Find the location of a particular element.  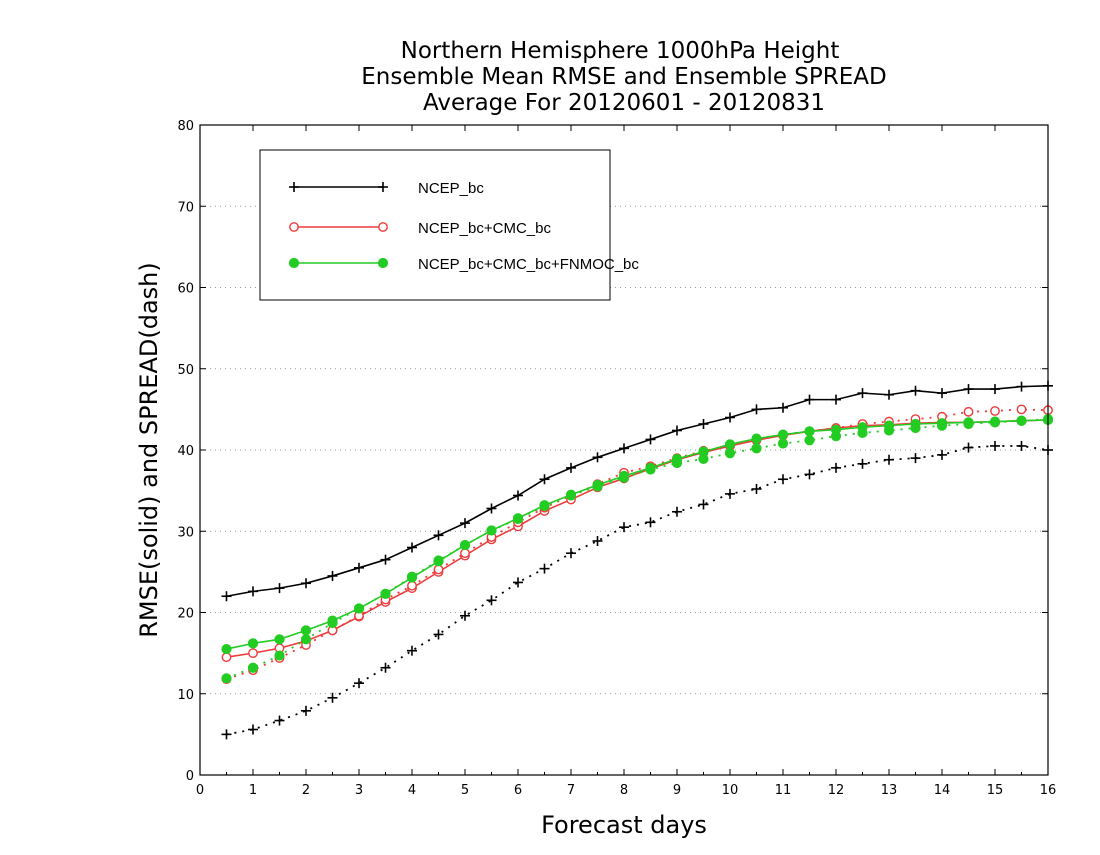

x-tick-label: 14 is located at coordinates (942, 790).